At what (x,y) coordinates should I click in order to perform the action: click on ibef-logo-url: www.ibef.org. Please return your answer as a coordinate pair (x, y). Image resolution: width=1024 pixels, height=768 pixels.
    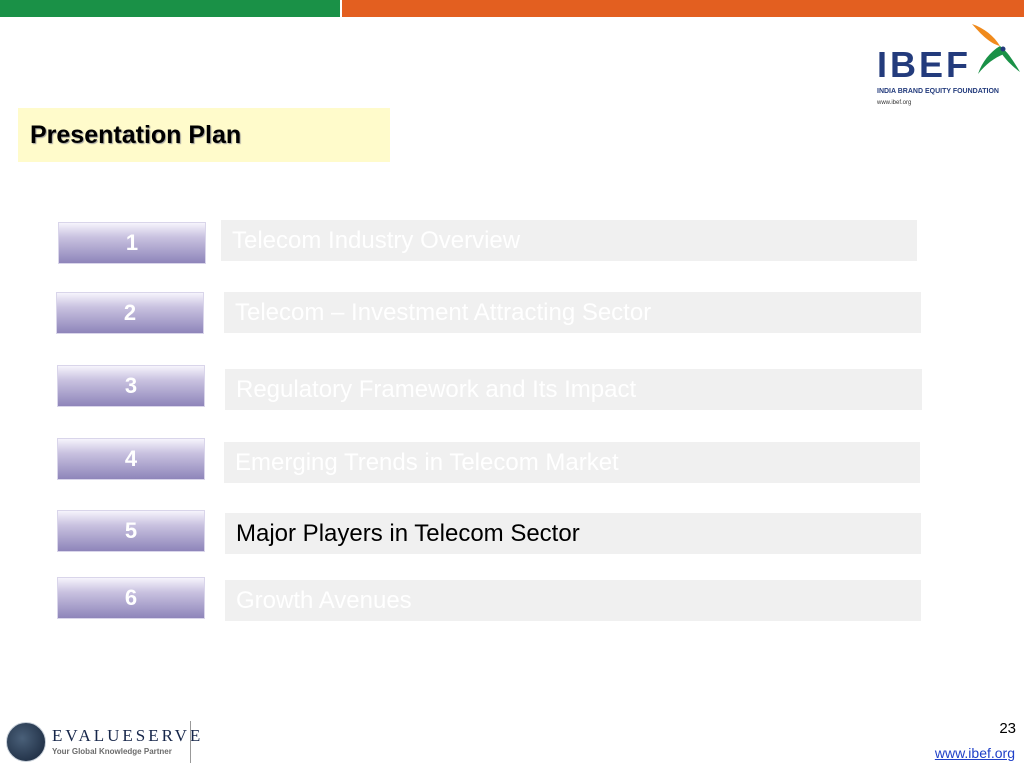
    Looking at the image, I should click on (894, 103).